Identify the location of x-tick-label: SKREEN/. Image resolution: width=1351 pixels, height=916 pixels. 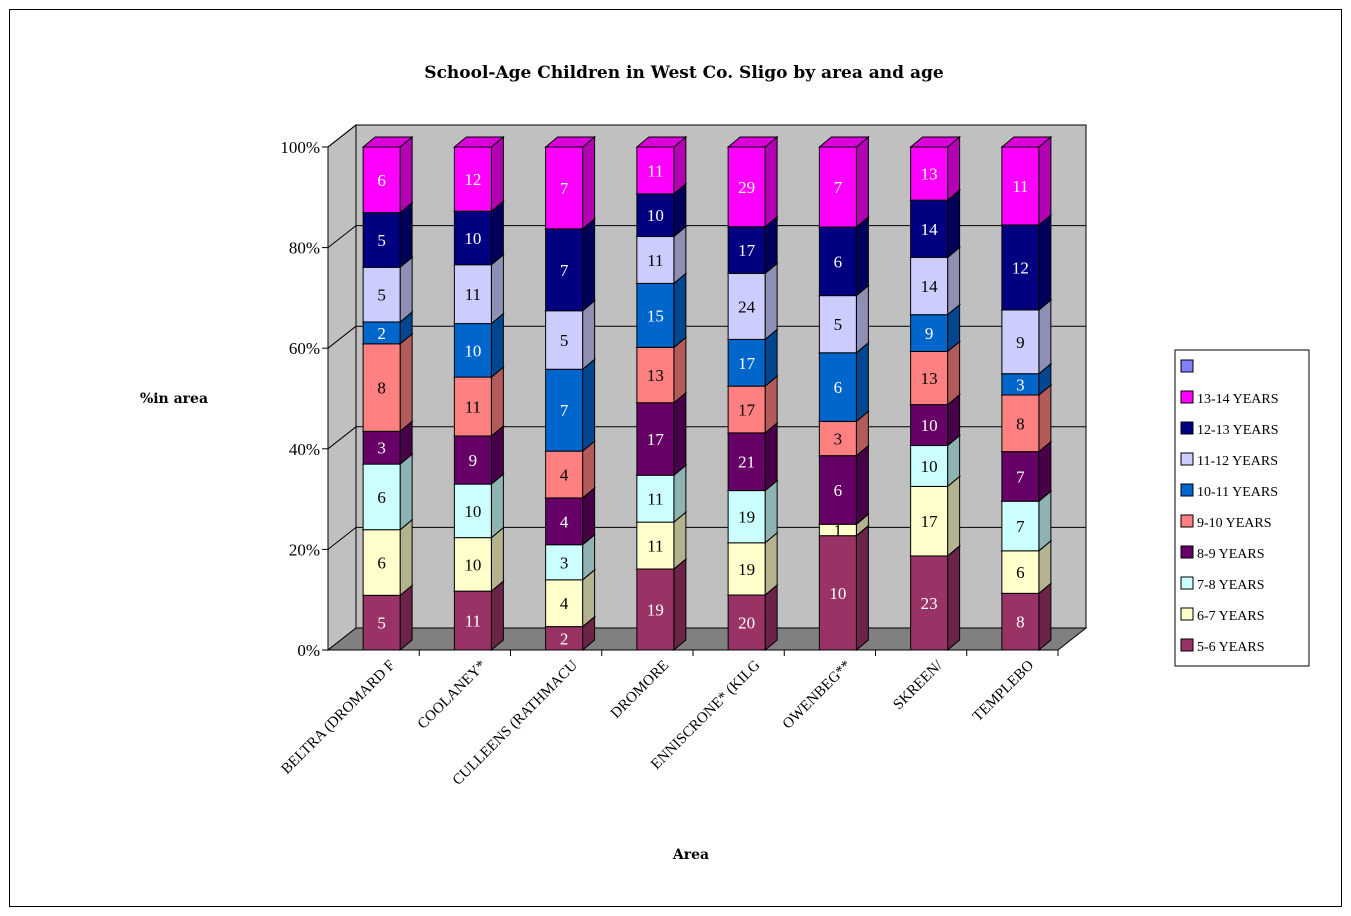
(918, 685).